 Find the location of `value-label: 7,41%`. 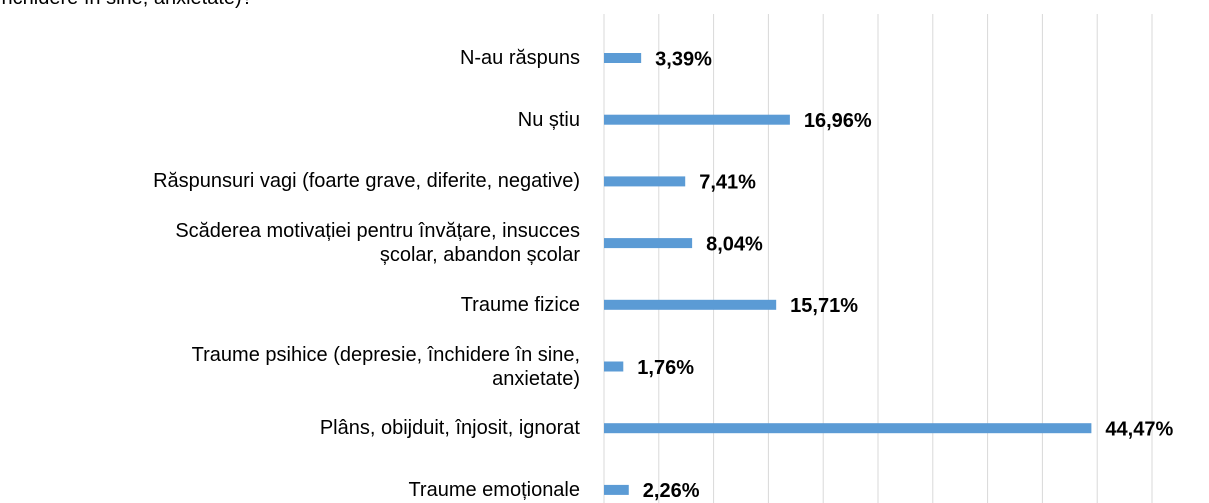

value-label: 7,41% is located at coordinates (727, 183).